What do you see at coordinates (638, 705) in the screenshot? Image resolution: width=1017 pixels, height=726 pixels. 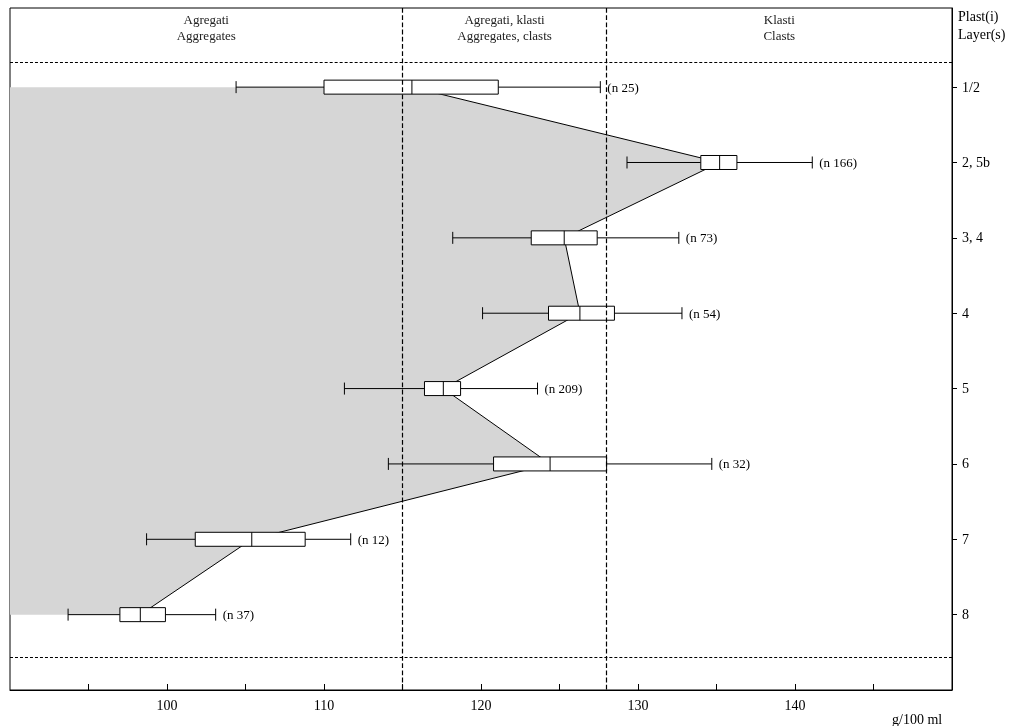 I see `x-tick-label: 130` at bounding box center [638, 705].